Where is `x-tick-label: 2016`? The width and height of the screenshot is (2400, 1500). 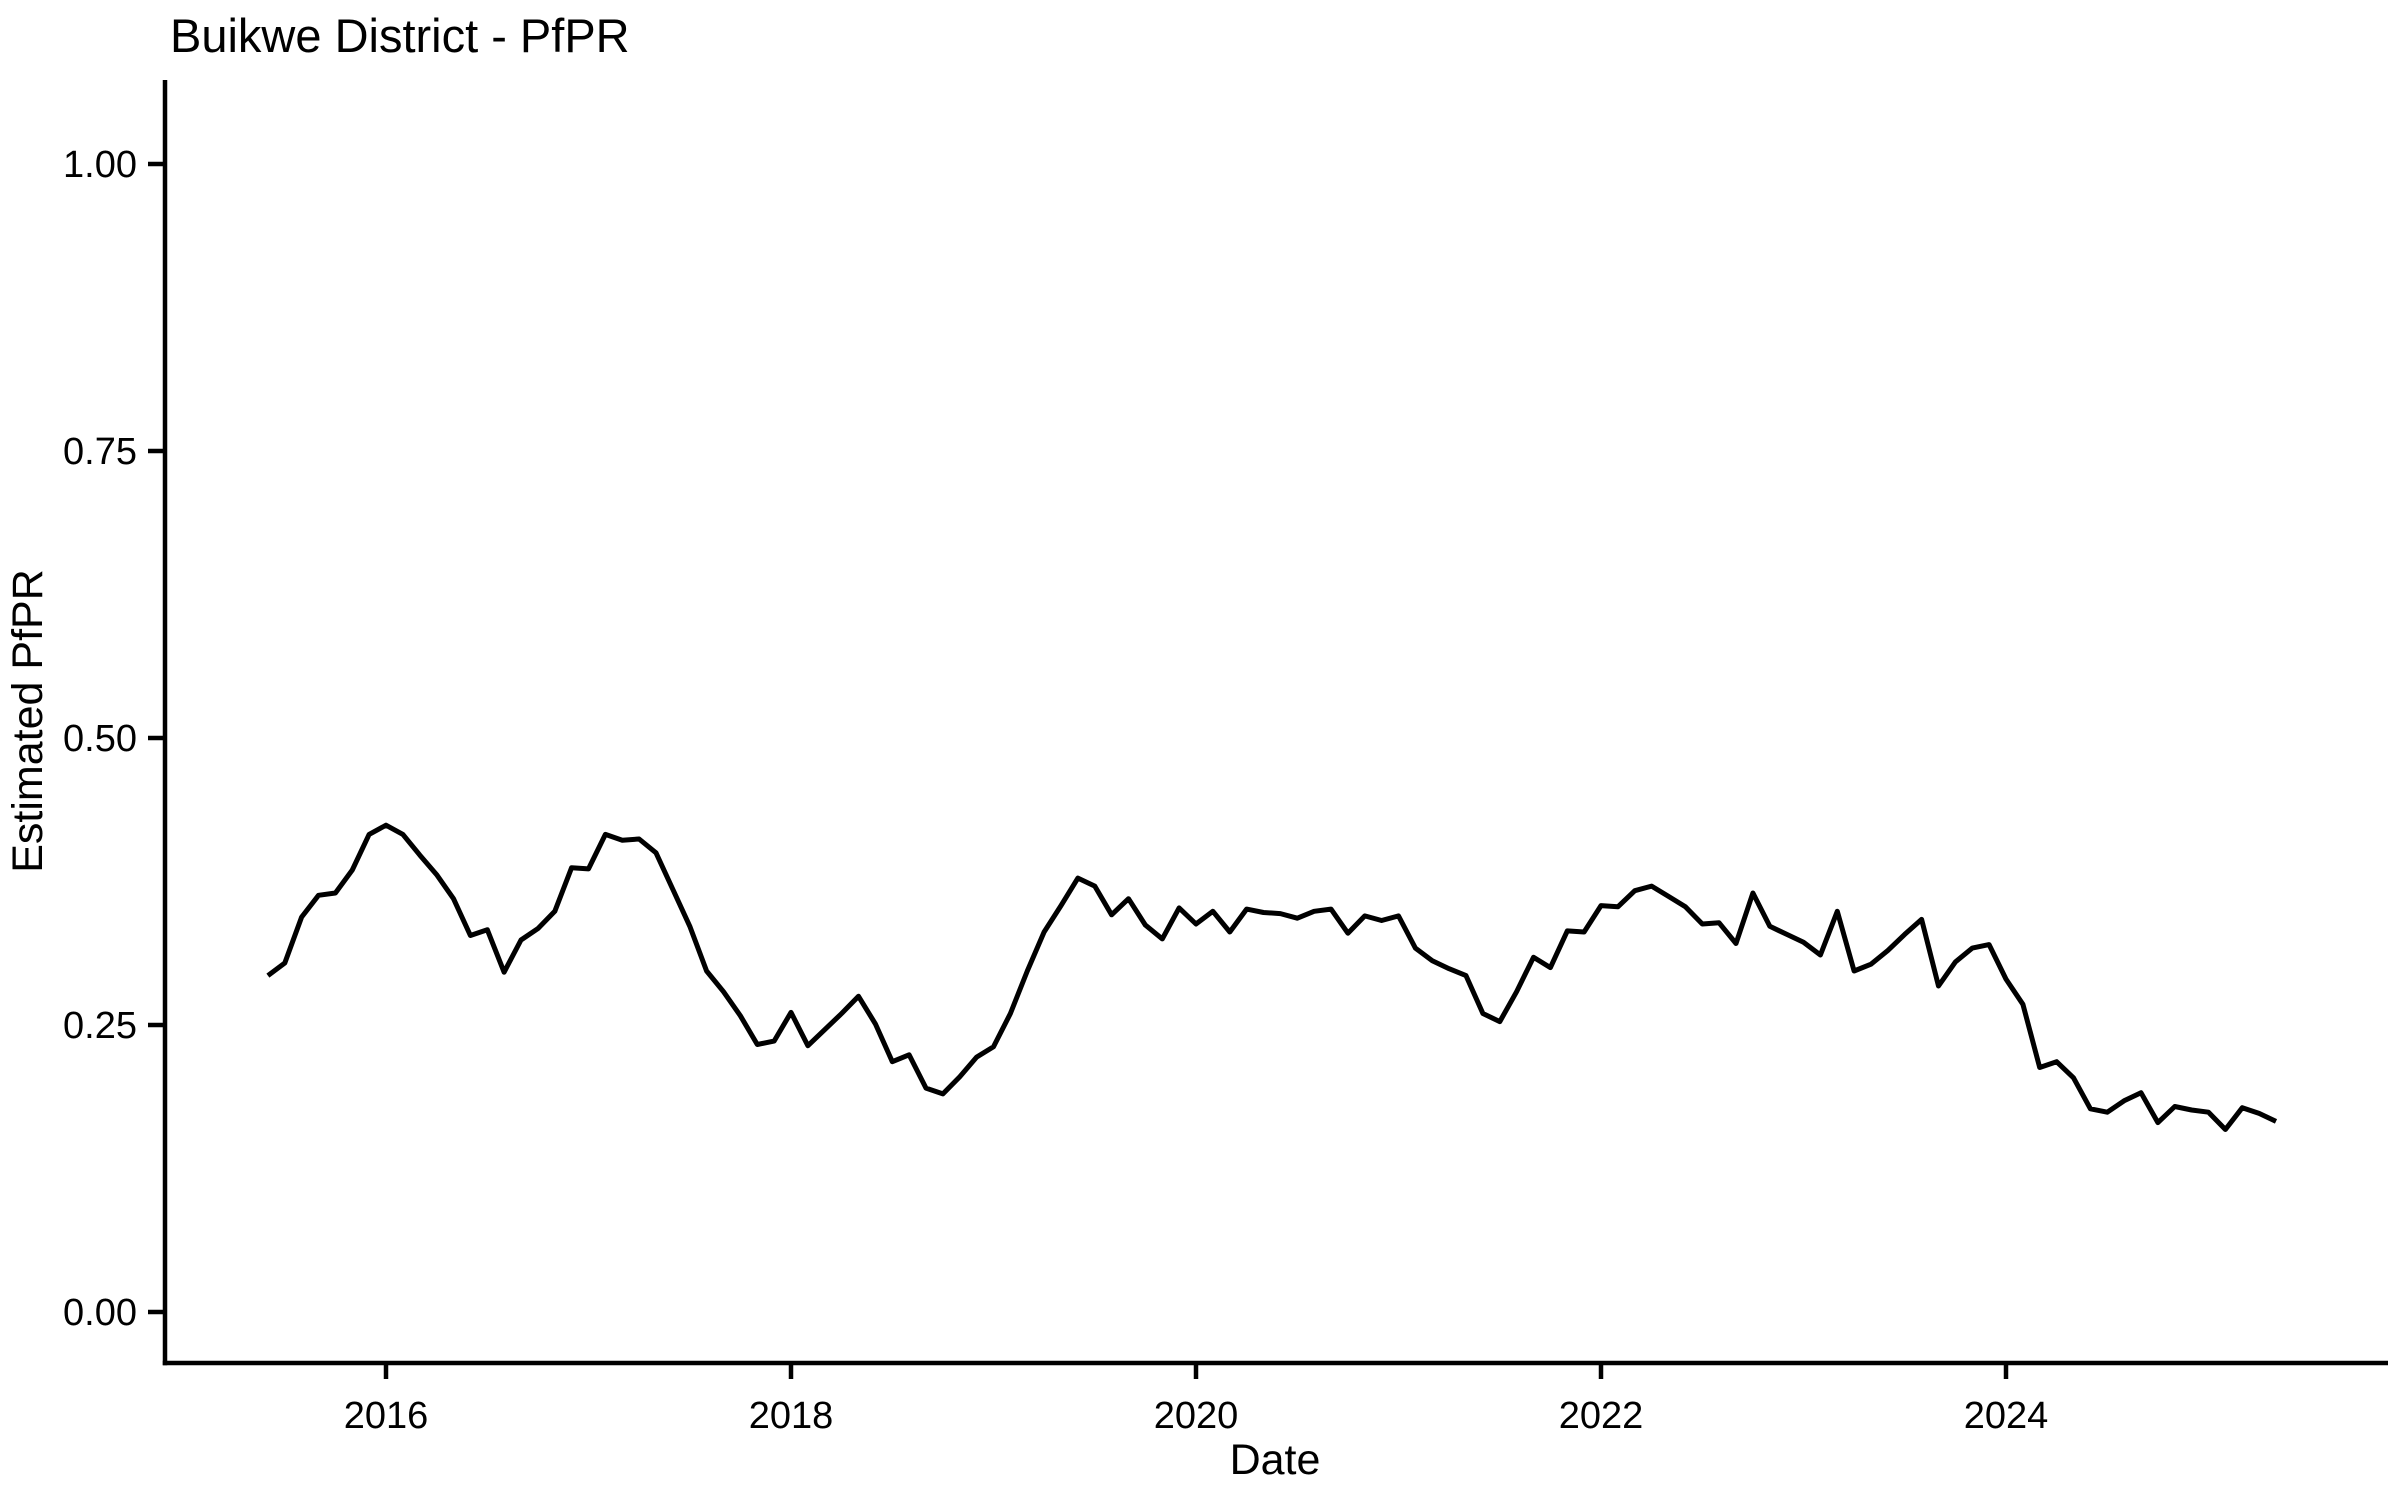 x-tick-label: 2016 is located at coordinates (386, 1416).